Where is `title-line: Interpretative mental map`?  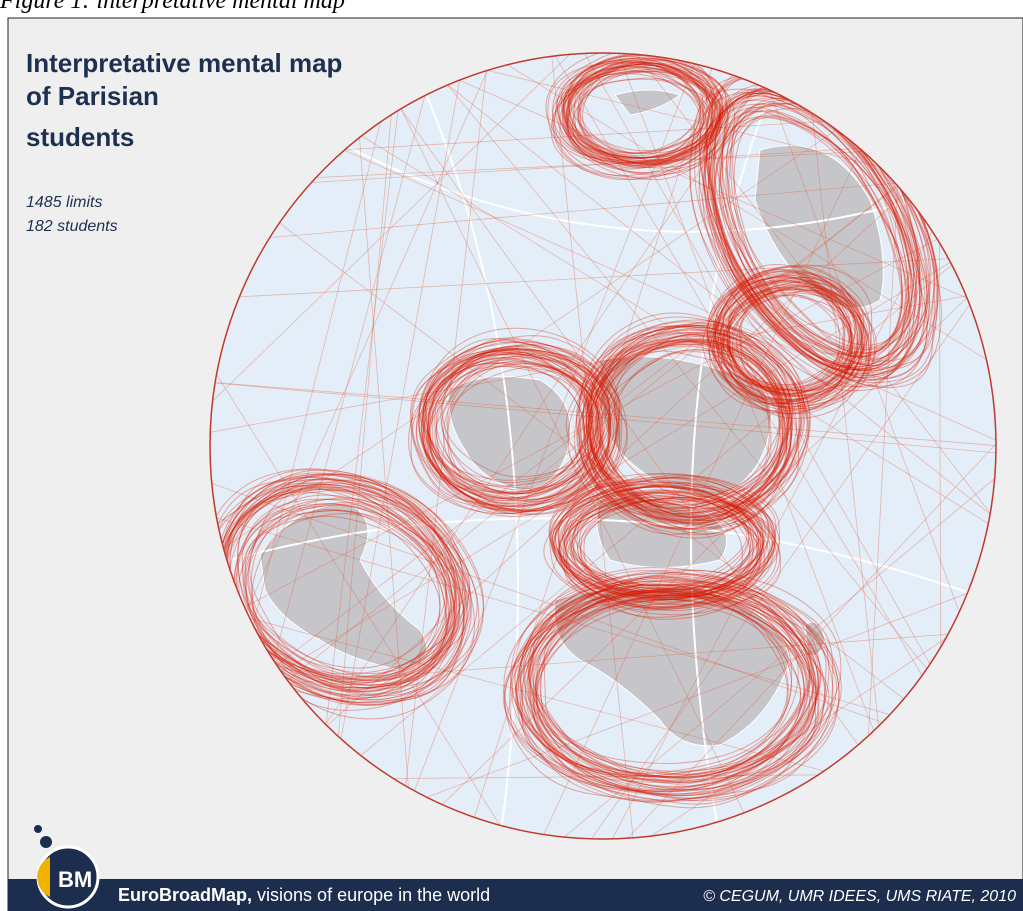 title-line: Interpretative mental map is located at coordinates (184, 63).